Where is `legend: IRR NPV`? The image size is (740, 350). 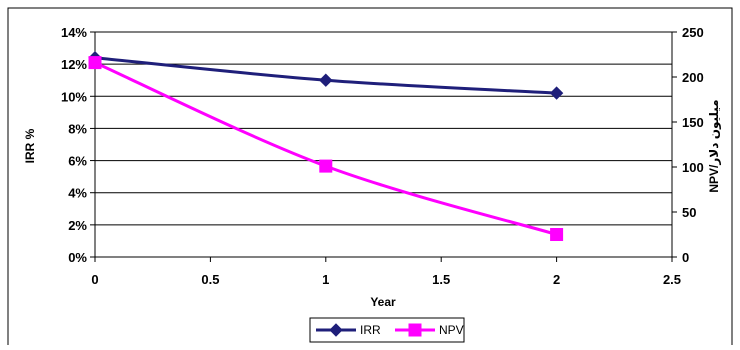 legend: IRR NPV is located at coordinates (387, 330).